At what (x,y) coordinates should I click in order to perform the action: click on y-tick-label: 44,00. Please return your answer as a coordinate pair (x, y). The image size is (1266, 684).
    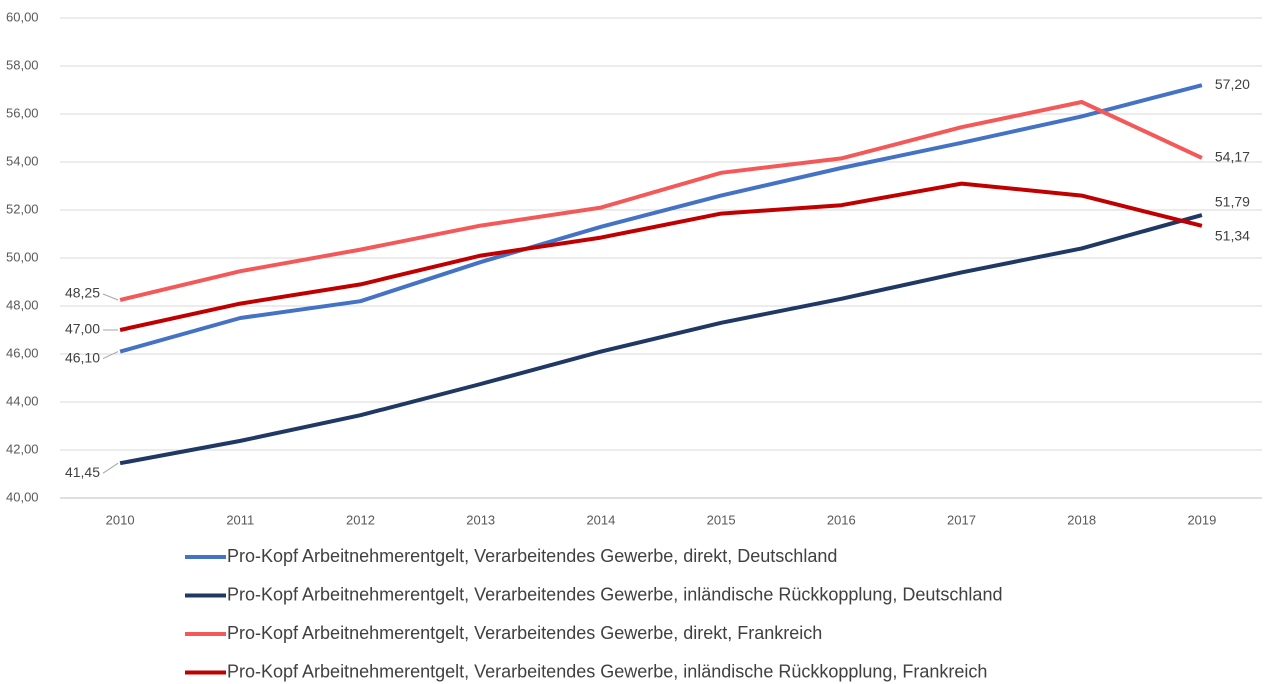
    Looking at the image, I should click on (22, 400).